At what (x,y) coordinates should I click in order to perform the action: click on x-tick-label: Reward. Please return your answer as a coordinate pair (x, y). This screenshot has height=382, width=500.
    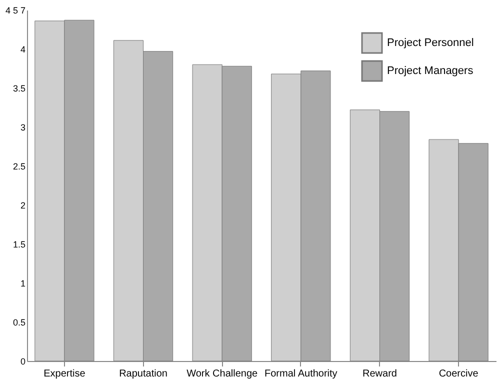
    Looking at the image, I should click on (379, 374).